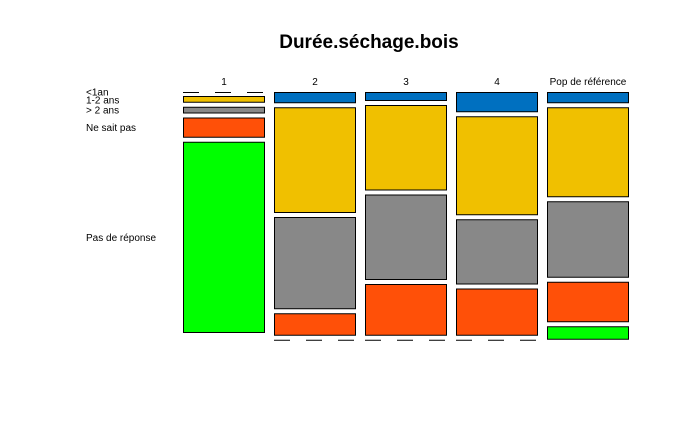 The height and width of the screenshot is (432, 700). Describe the element at coordinates (497, 252) in the screenshot. I see `mosaic-cell-4-2-ans` at that location.